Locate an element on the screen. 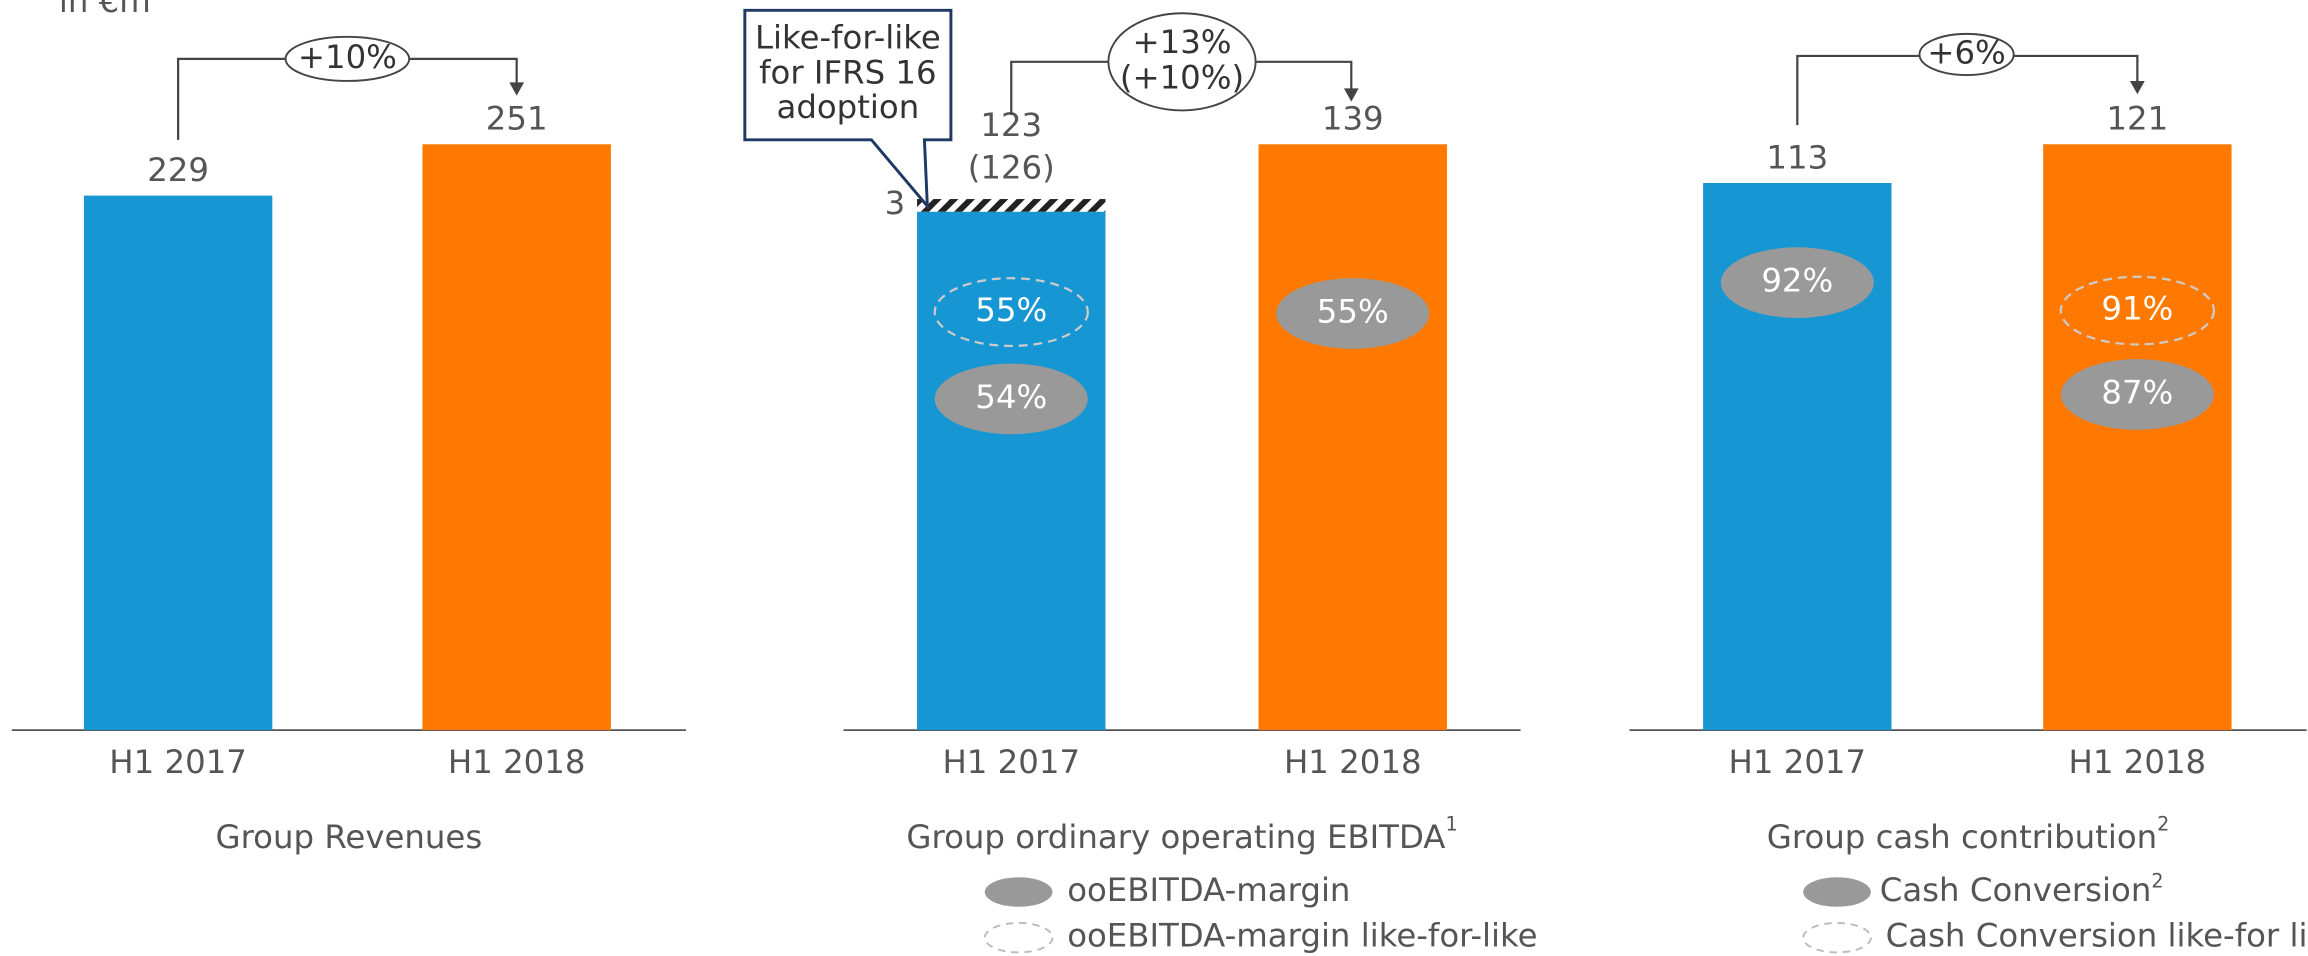 Image resolution: width=2308 pixels, height=956 pixels. growth-label: +10% is located at coordinates (347, 57).